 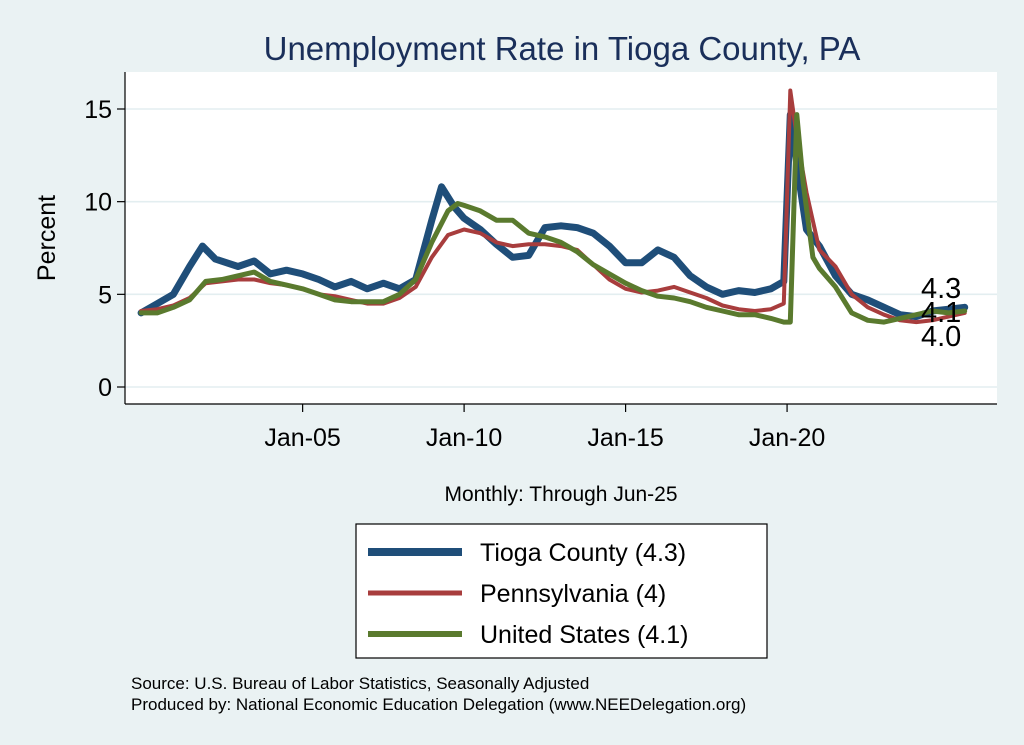 I want to click on x-tick-label: Jan-05, so click(x=302, y=438).